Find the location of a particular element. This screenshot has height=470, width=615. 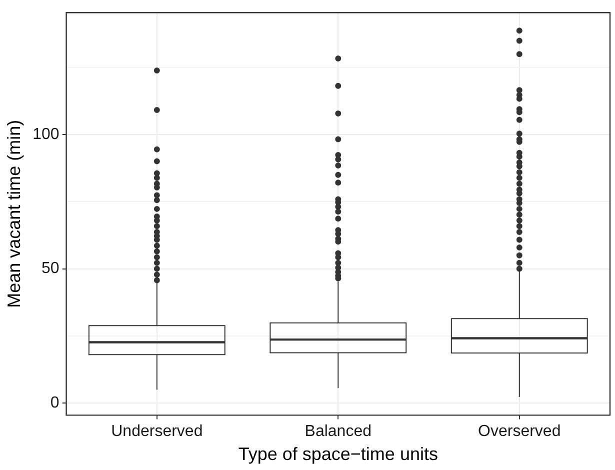

x-tick-label: Underserved is located at coordinates (157, 431).